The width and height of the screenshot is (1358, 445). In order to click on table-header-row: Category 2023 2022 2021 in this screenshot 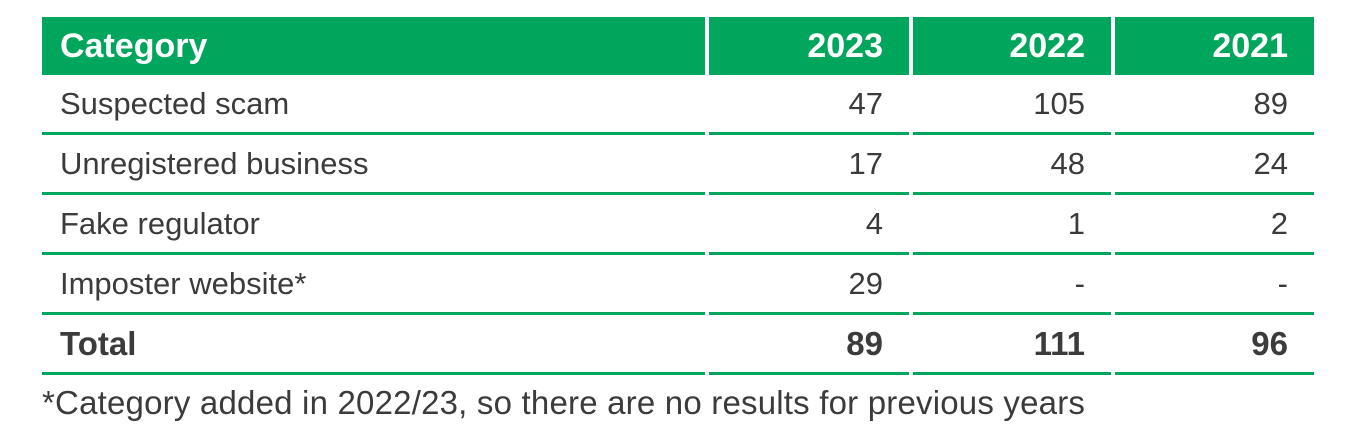, I will do `click(678, 46)`.